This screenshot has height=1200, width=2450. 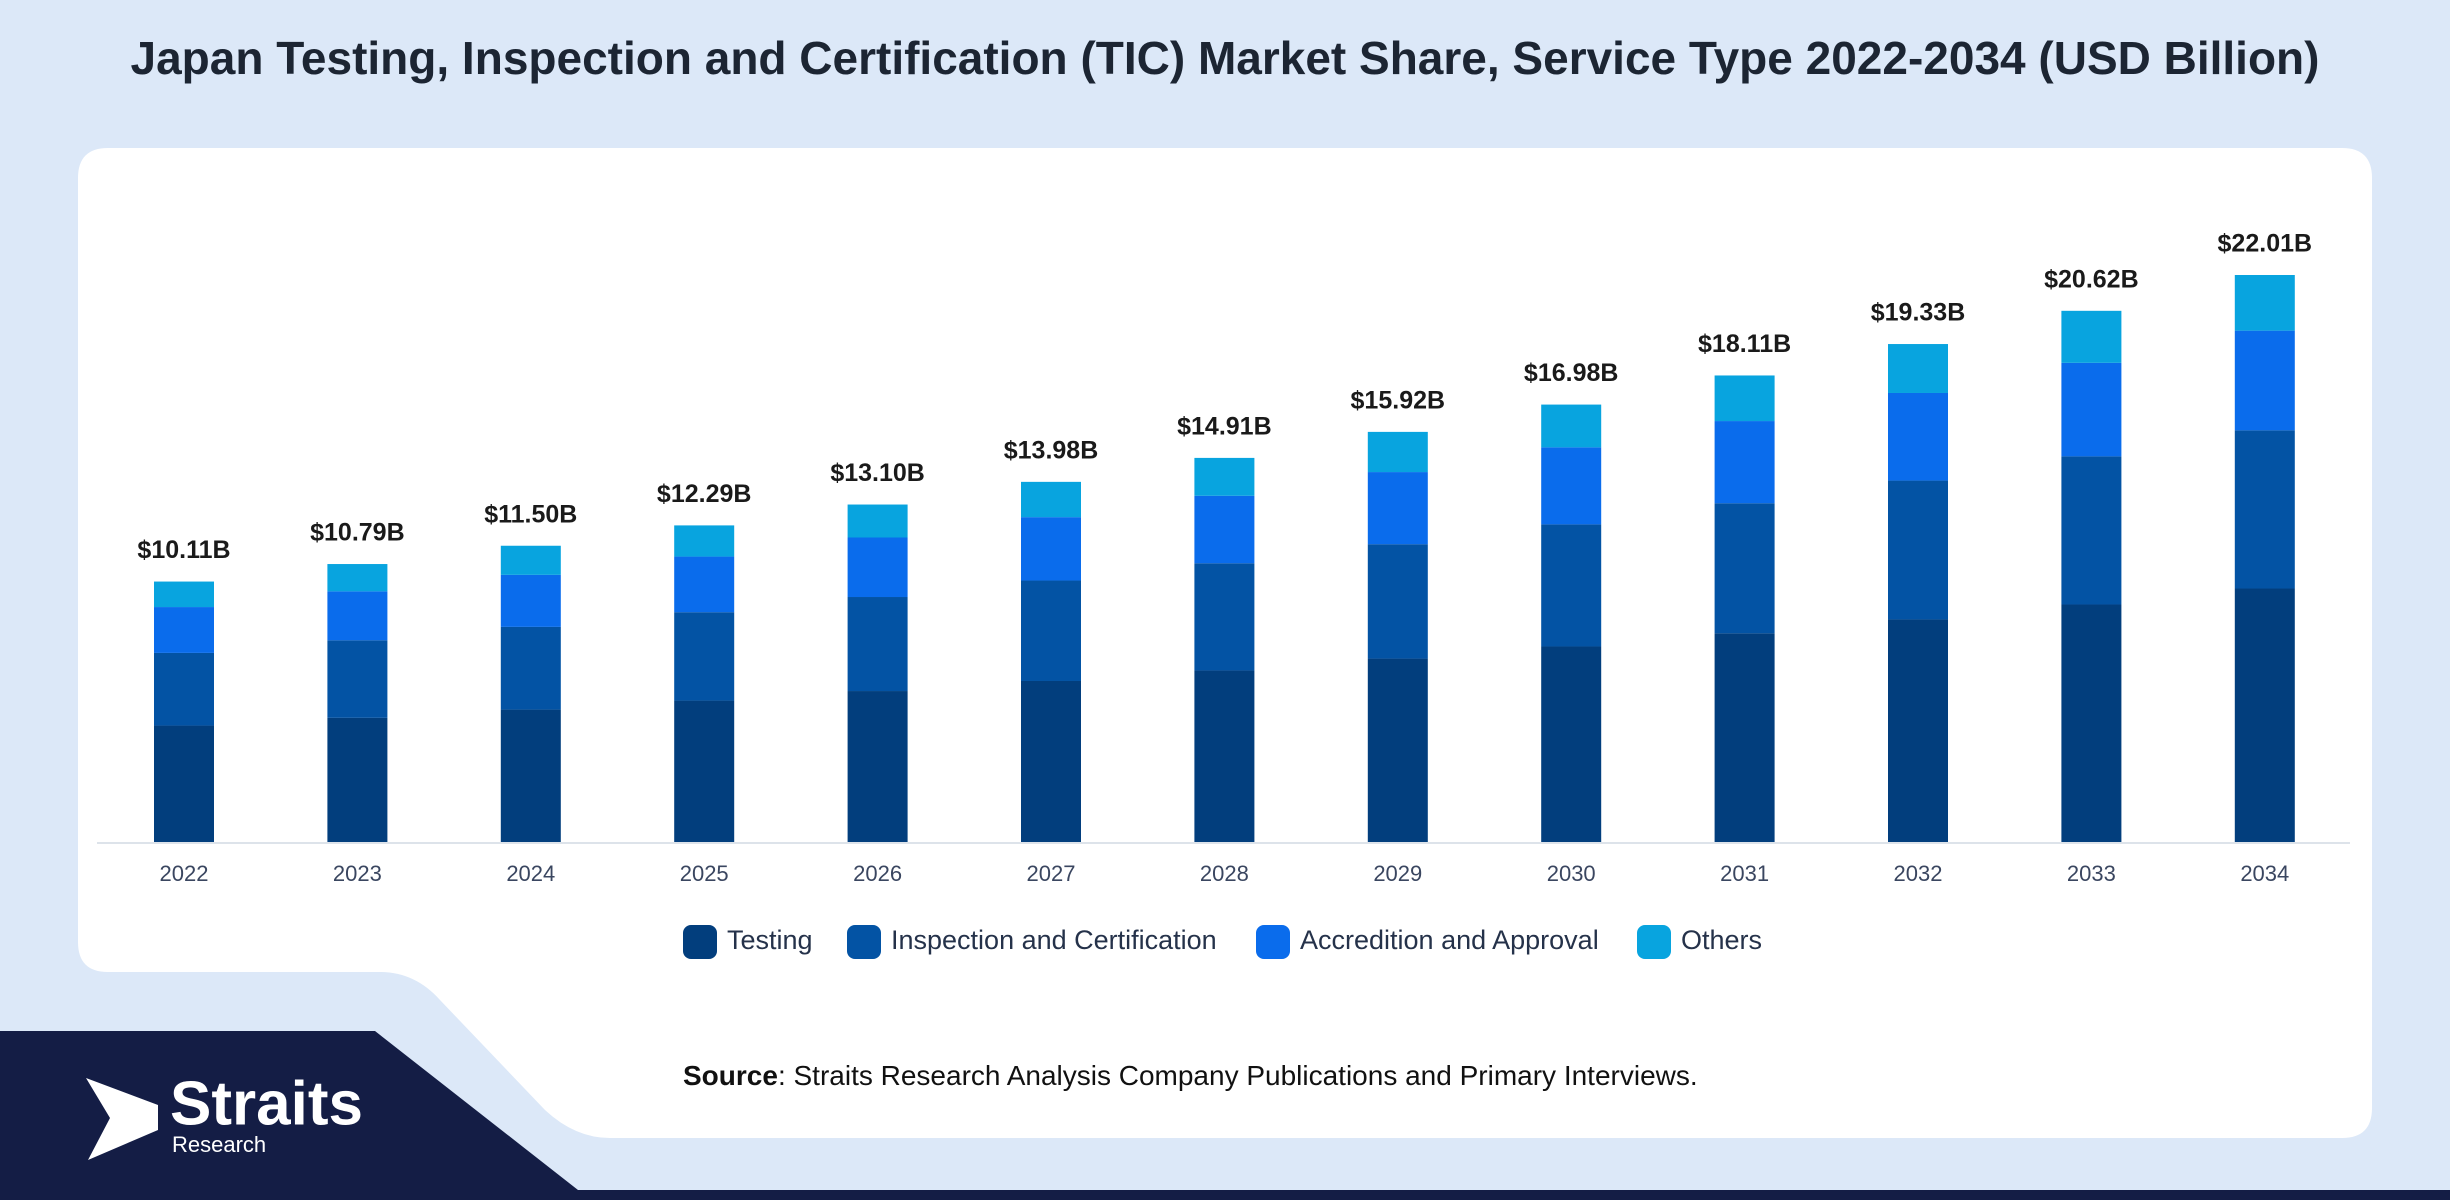 What do you see at coordinates (530, 514) in the screenshot?
I see `total-label: $11.50B` at bounding box center [530, 514].